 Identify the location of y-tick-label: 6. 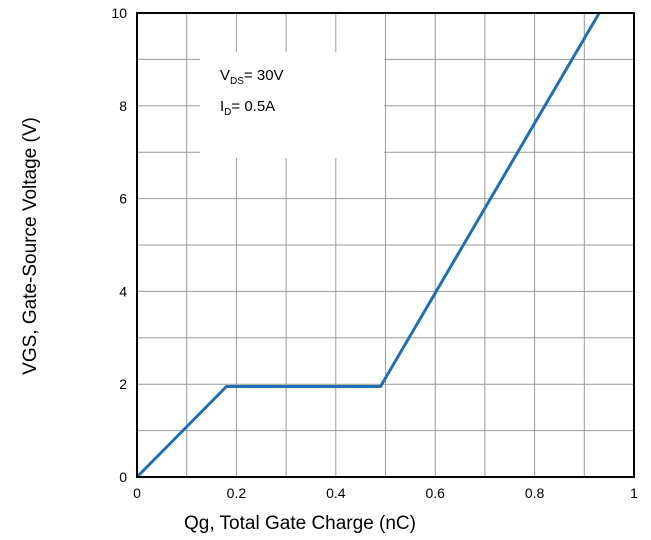
(123, 199).